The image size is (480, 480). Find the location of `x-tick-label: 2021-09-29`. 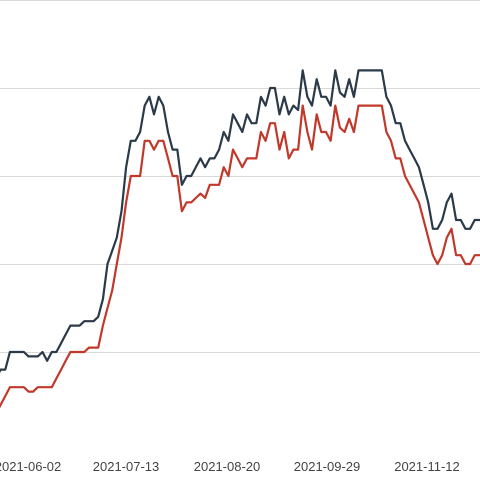

x-tick-label: 2021-09-29 is located at coordinates (327, 466).